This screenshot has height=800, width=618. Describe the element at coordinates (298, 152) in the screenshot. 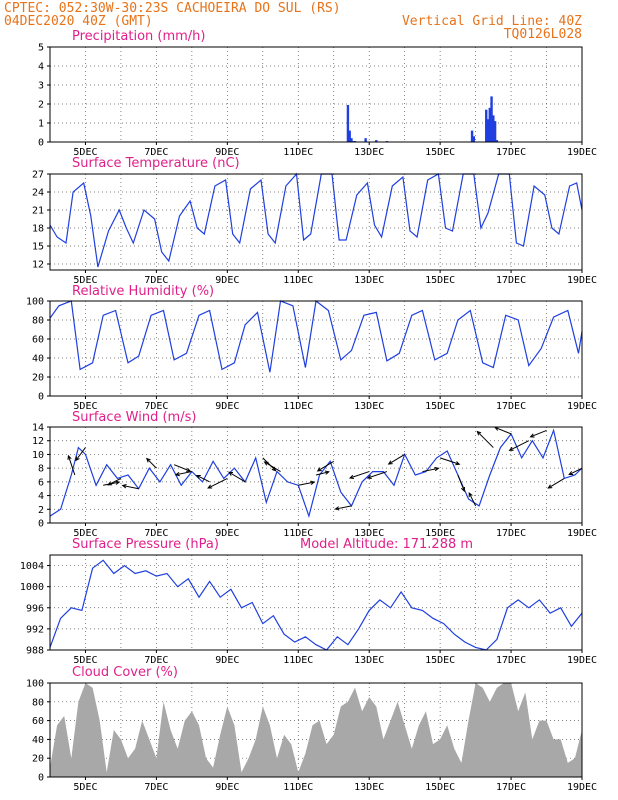

I see `precip-xtick-label: 11DEC` at that location.